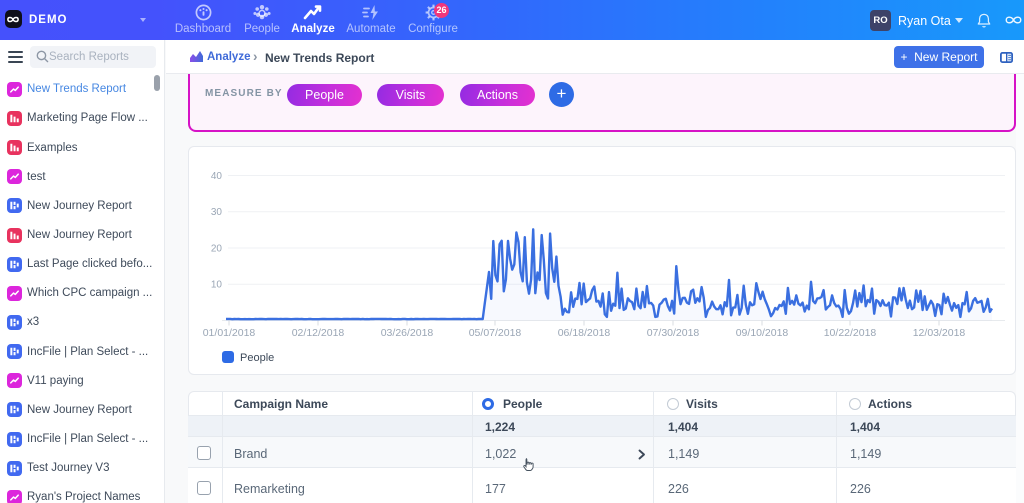 The height and width of the screenshot is (503, 1024). I want to click on svg-text: 01/01/2018, so click(229, 333).